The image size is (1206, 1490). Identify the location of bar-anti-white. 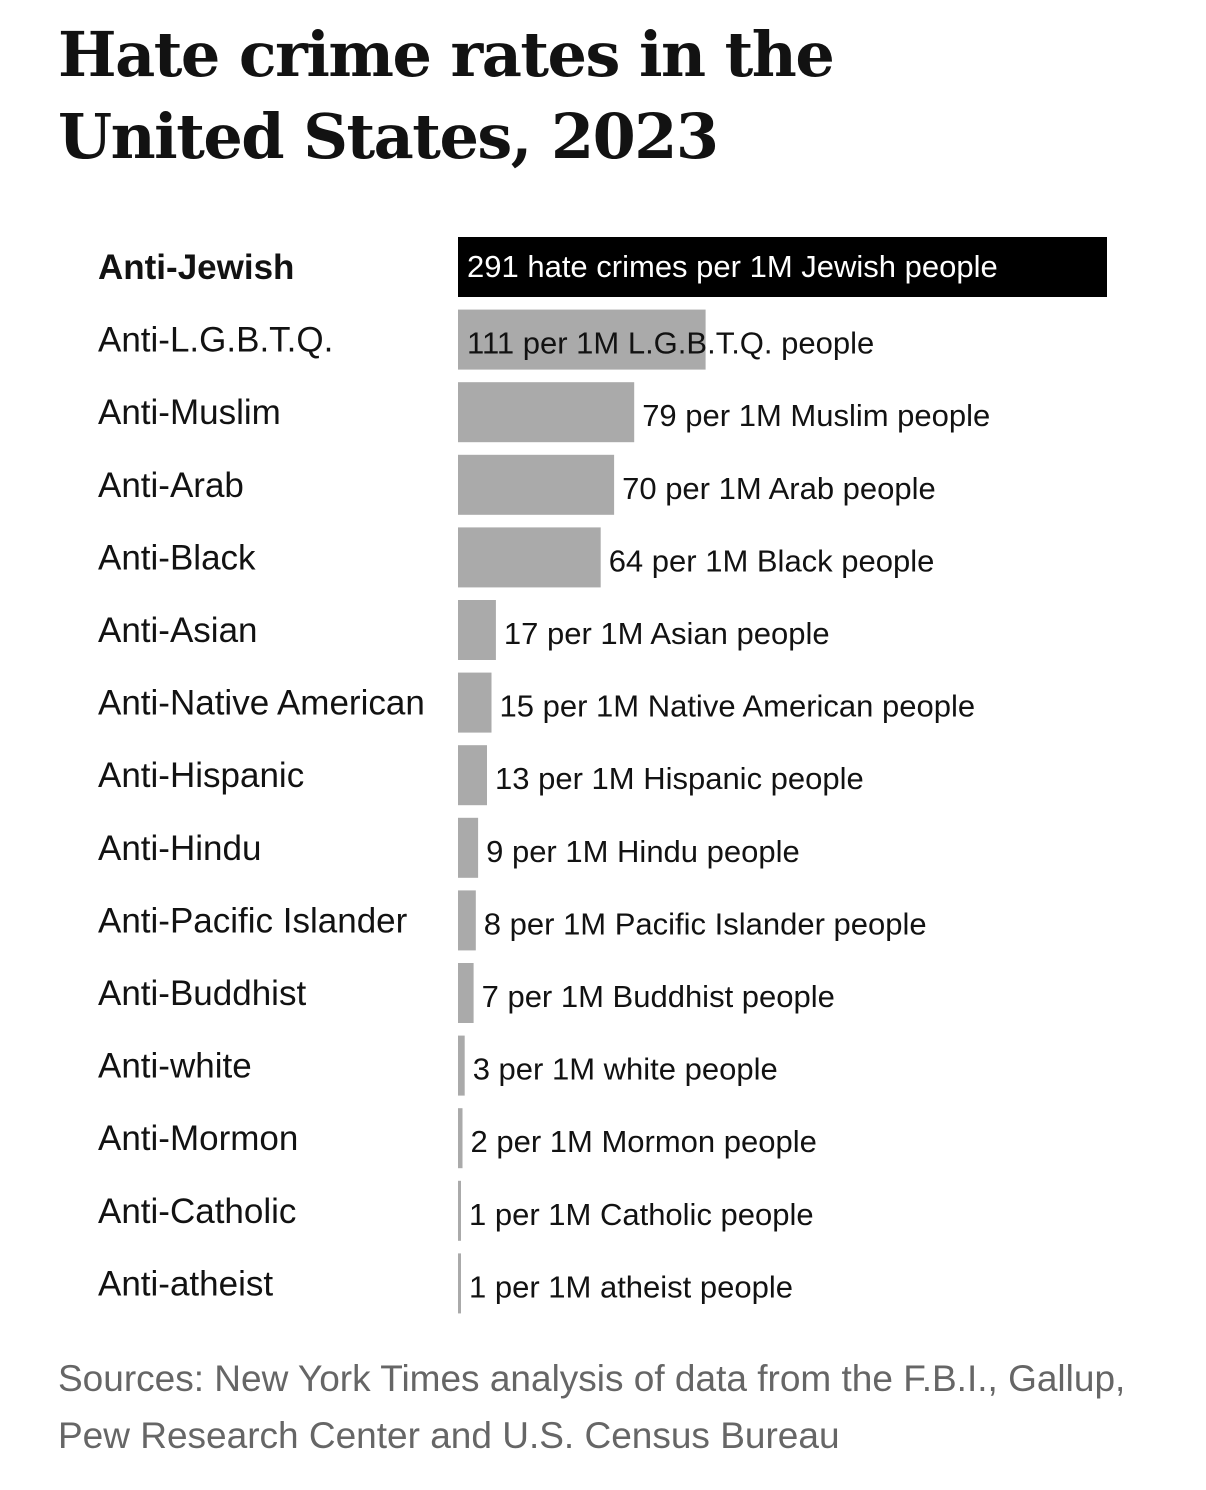
(461, 1065).